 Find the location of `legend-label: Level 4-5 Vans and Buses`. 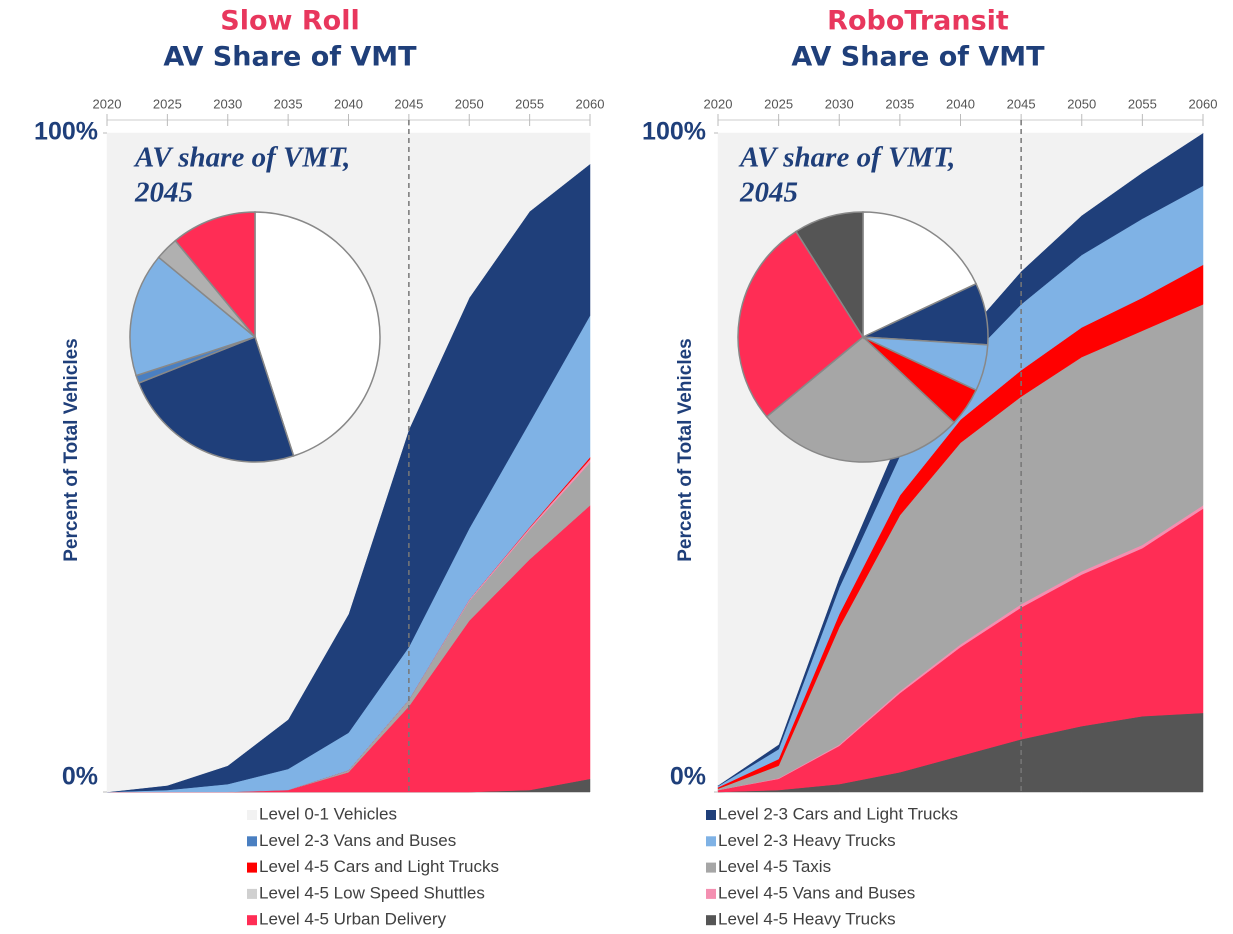

legend-label: Level 4-5 Vans and Buses is located at coordinates (816, 892).